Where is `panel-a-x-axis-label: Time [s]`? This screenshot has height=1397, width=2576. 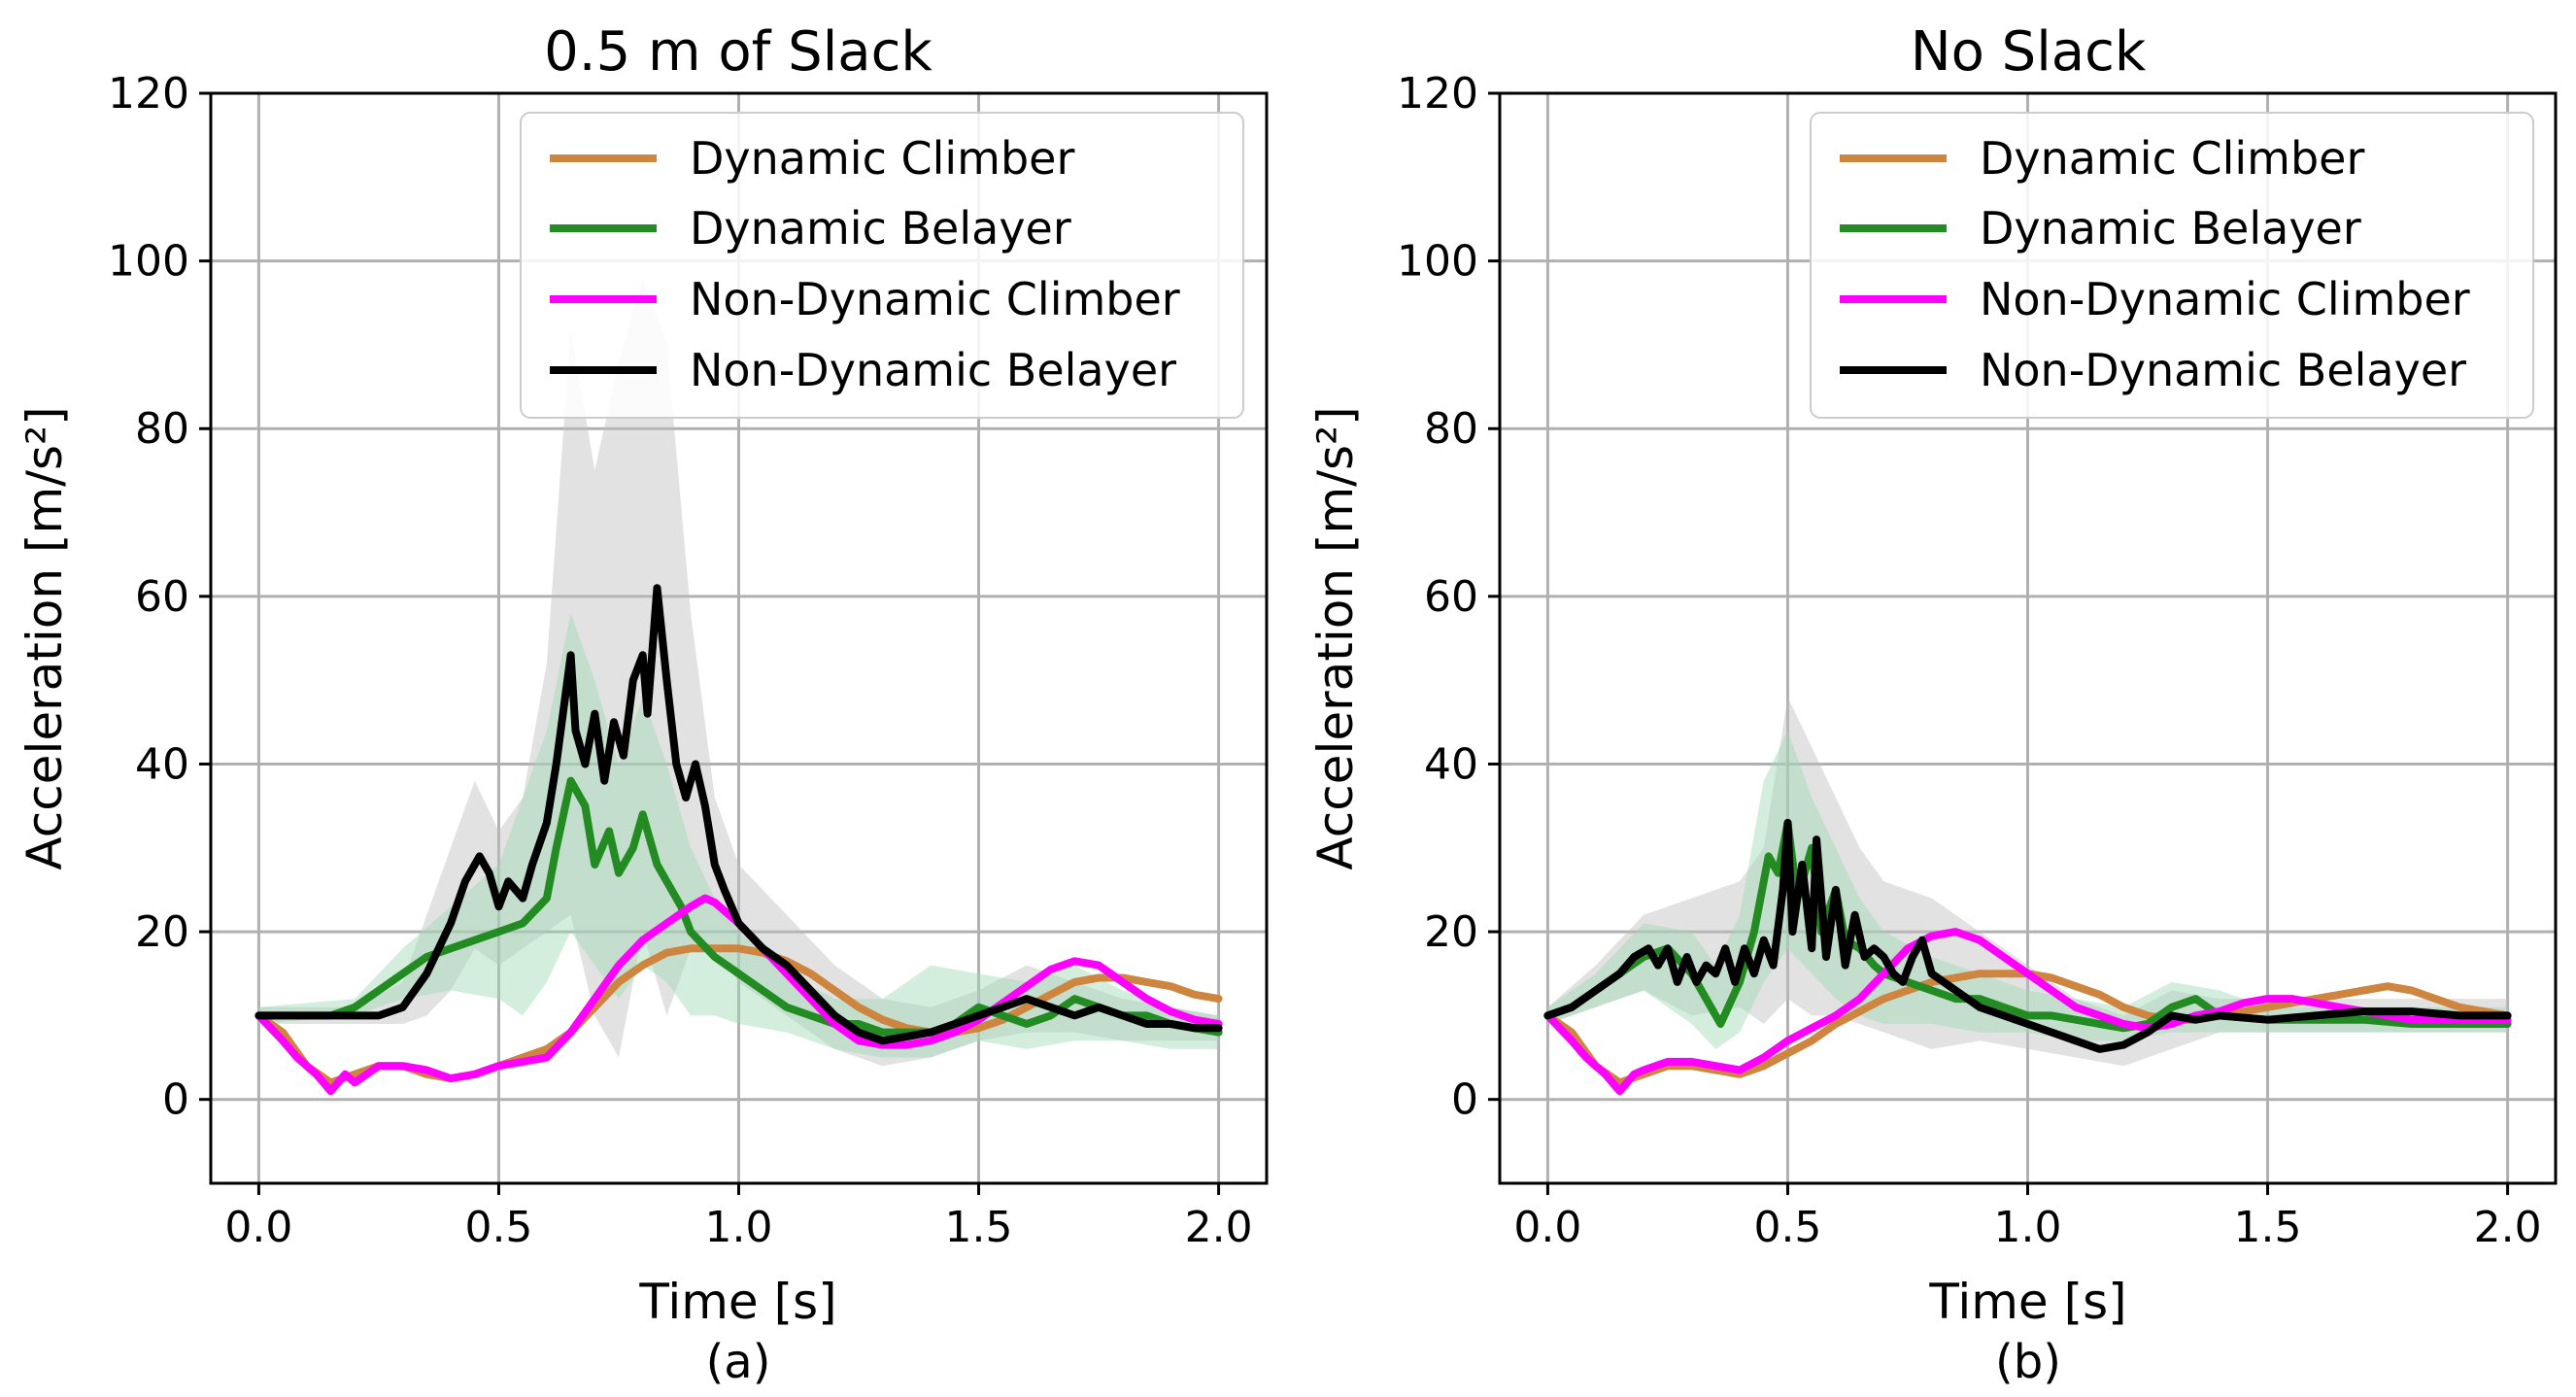
panel-a-x-axis-label: Time [s] is located at coordinates (737, 1302).